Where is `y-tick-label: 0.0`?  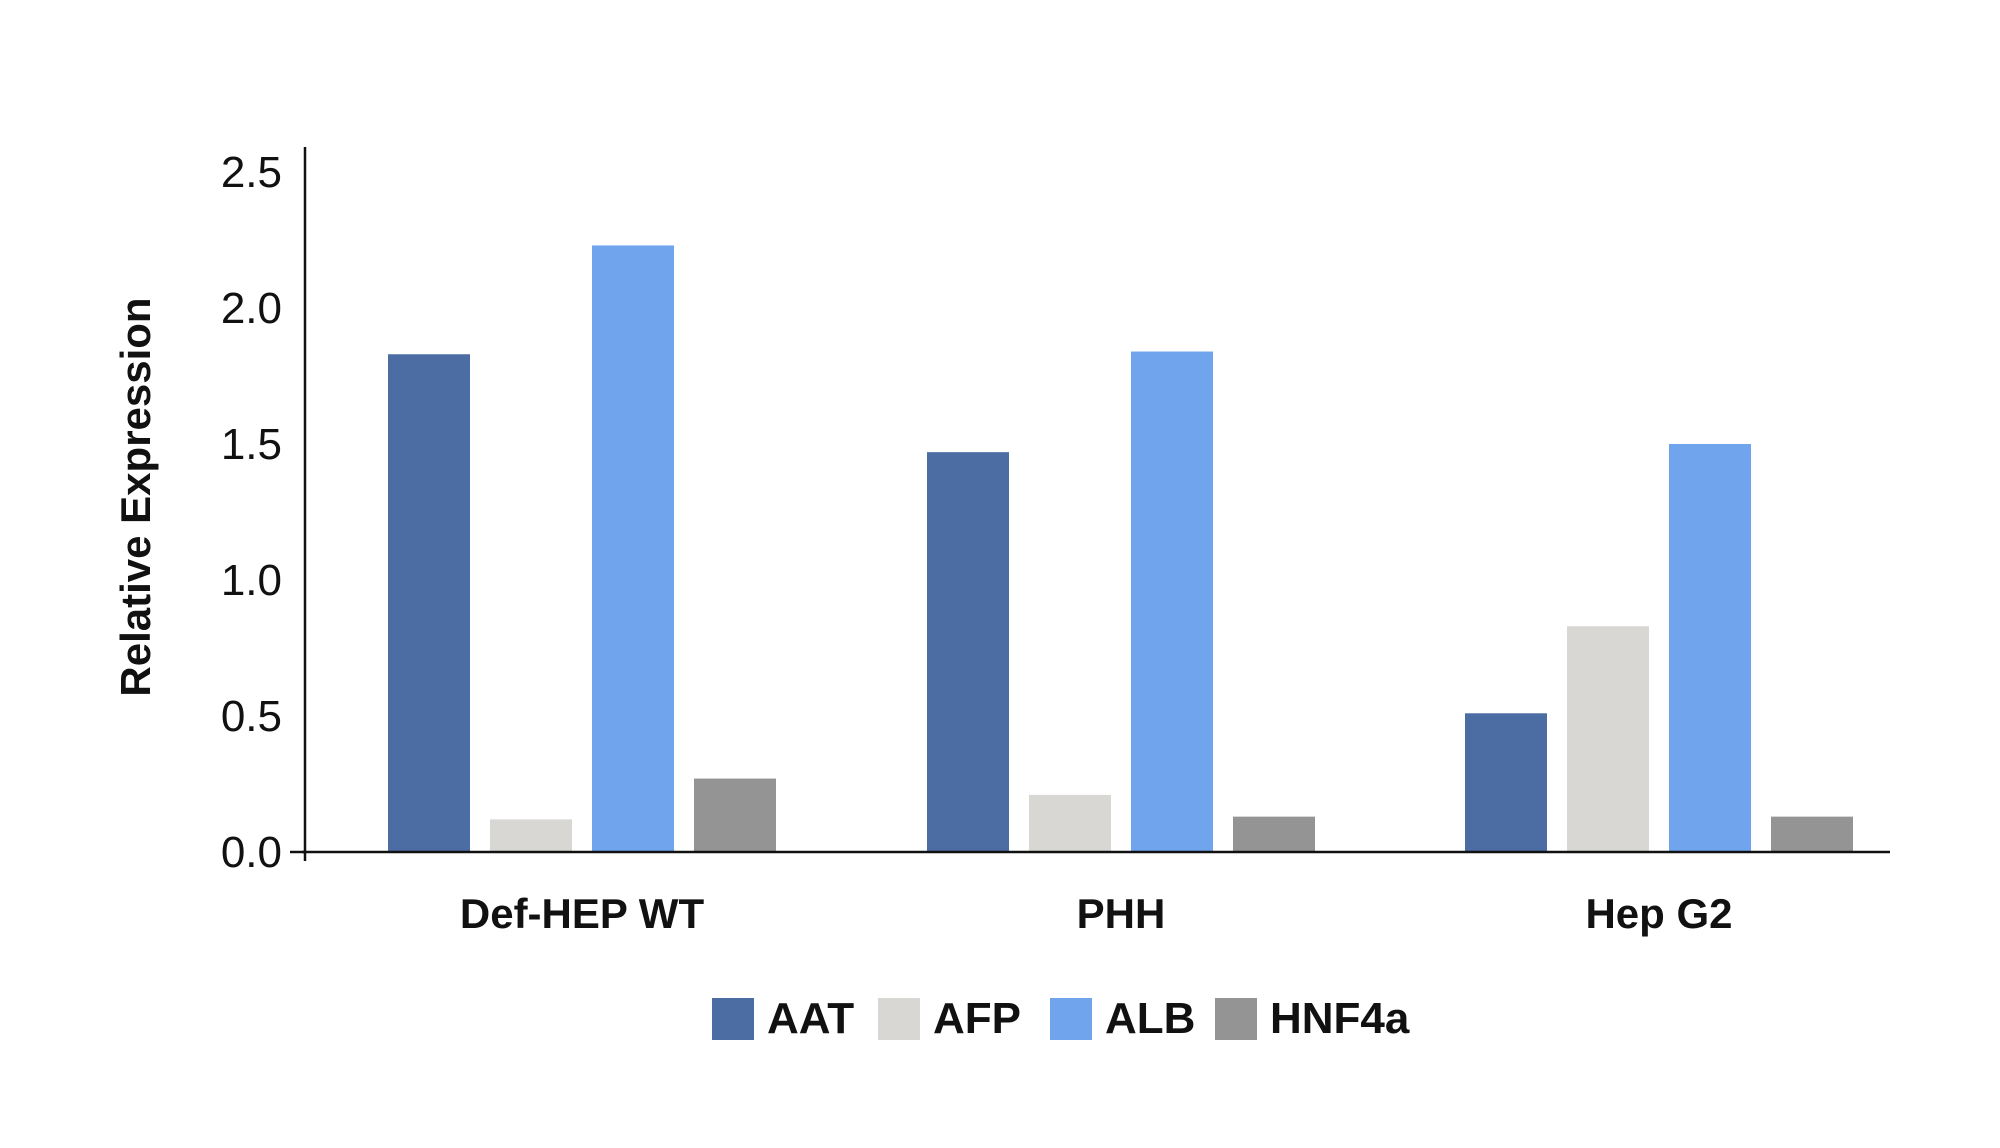
y-tick-label: 0.0 is located at coordinates (251, 852).